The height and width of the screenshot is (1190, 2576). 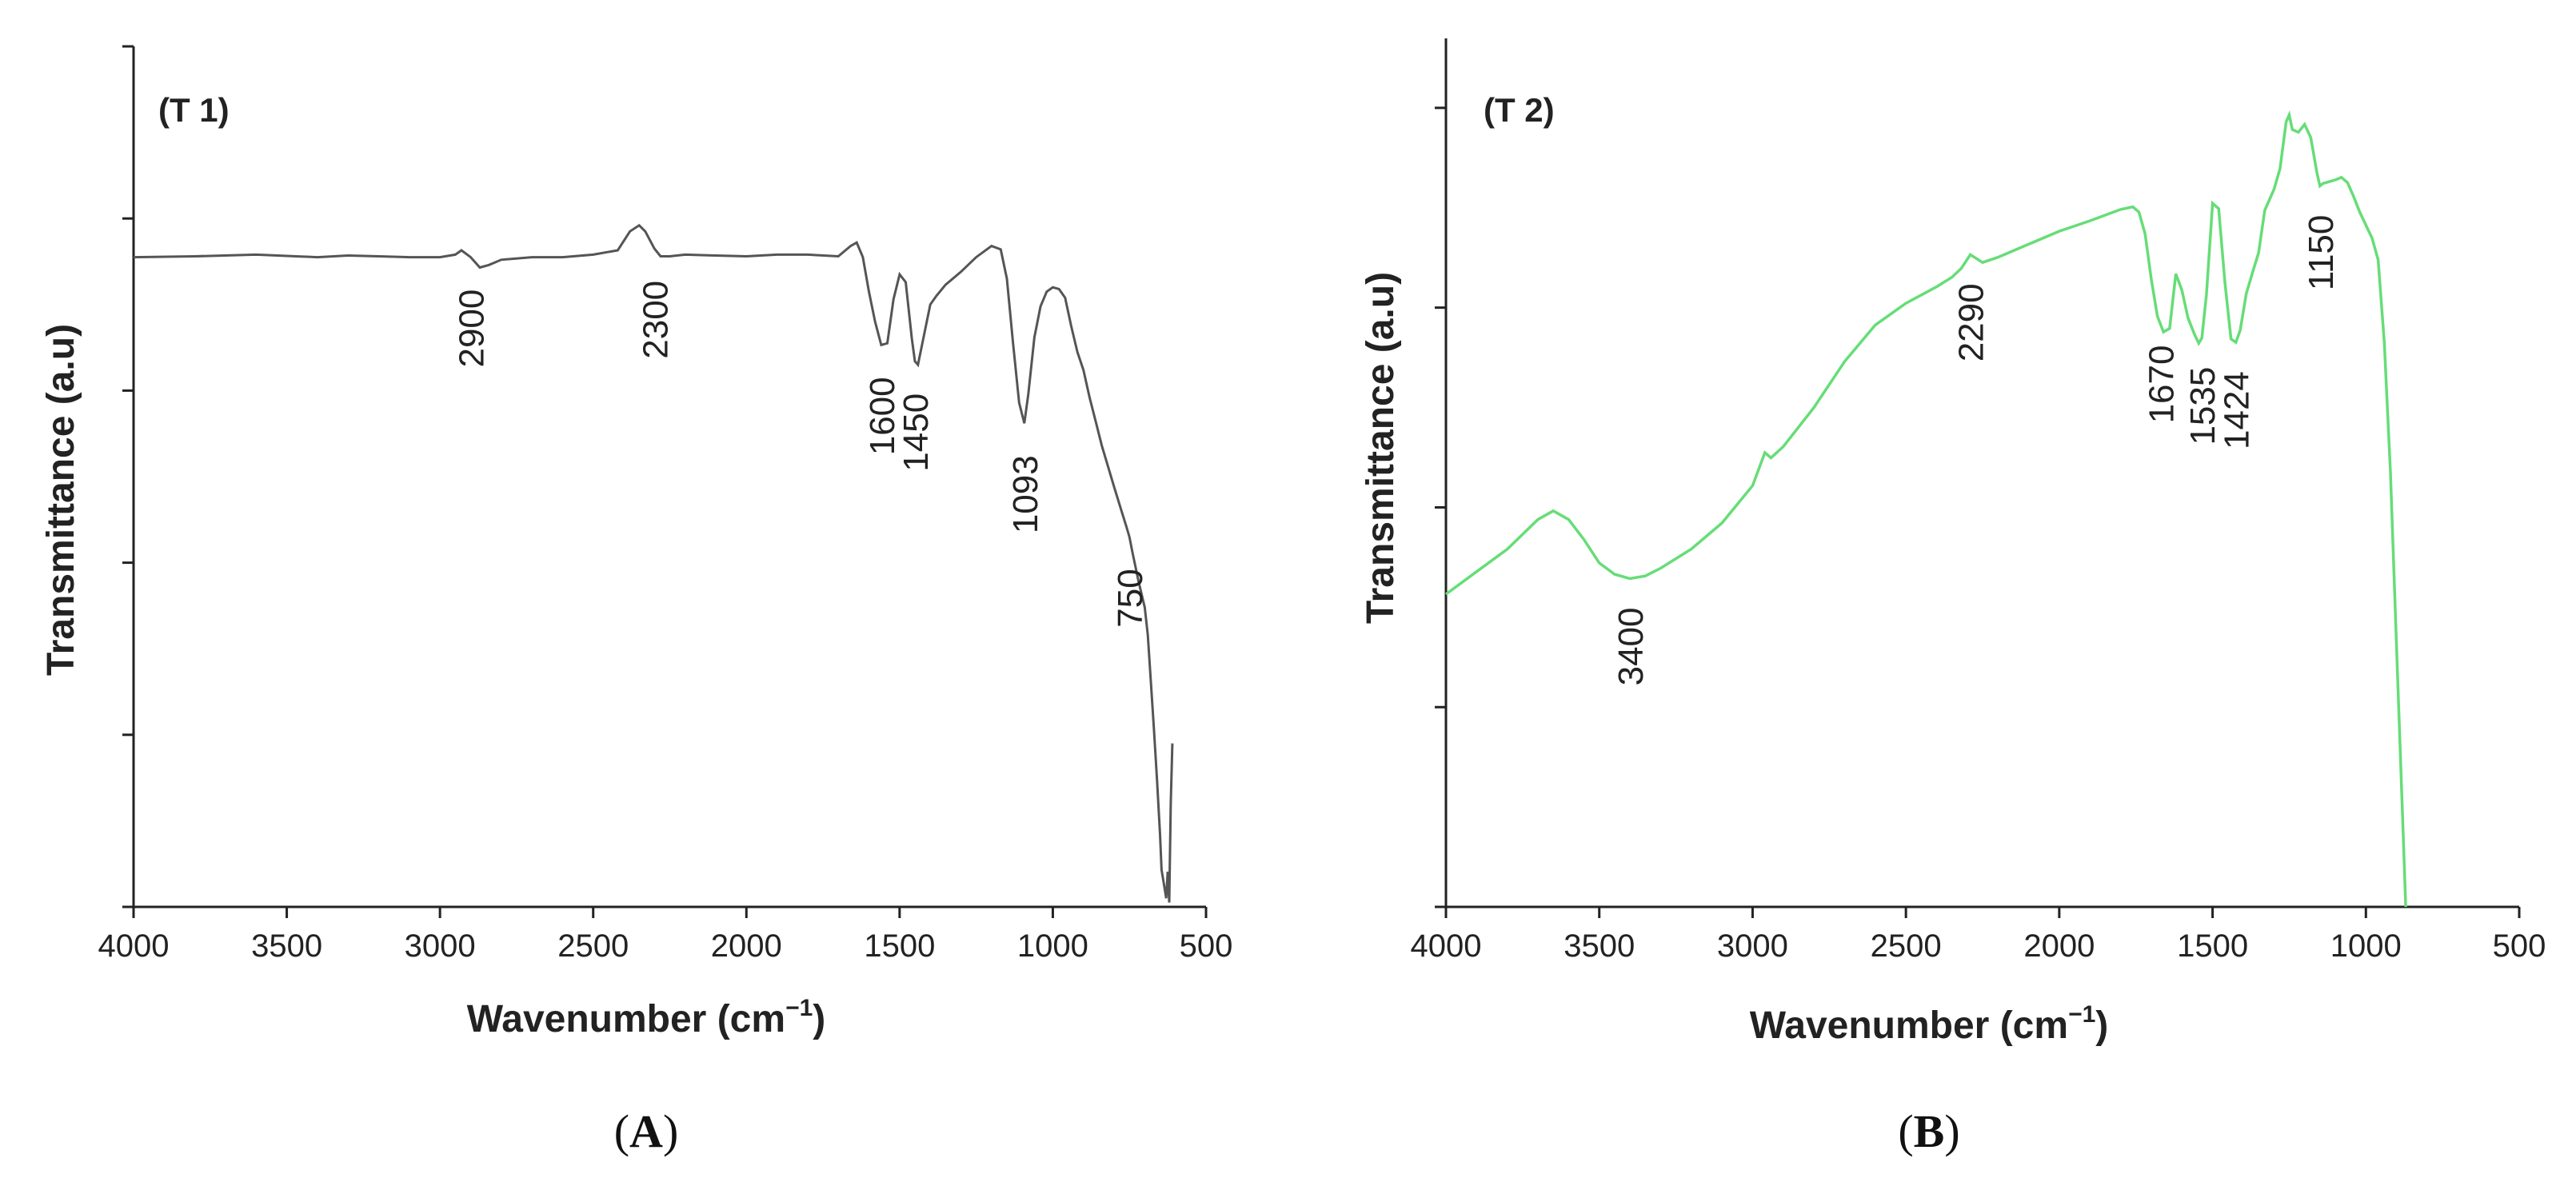 I want to click on panel-b-tag: (T 2), so click(x=1520, y=110).